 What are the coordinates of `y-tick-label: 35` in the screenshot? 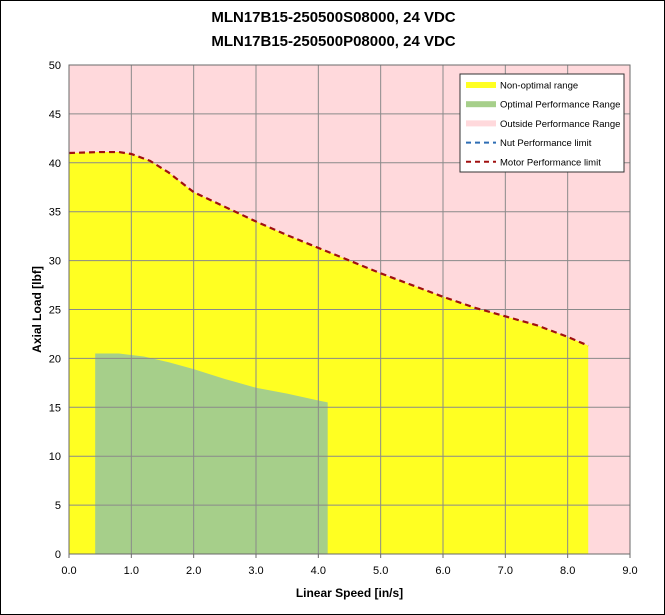 It's located at (55, 213).